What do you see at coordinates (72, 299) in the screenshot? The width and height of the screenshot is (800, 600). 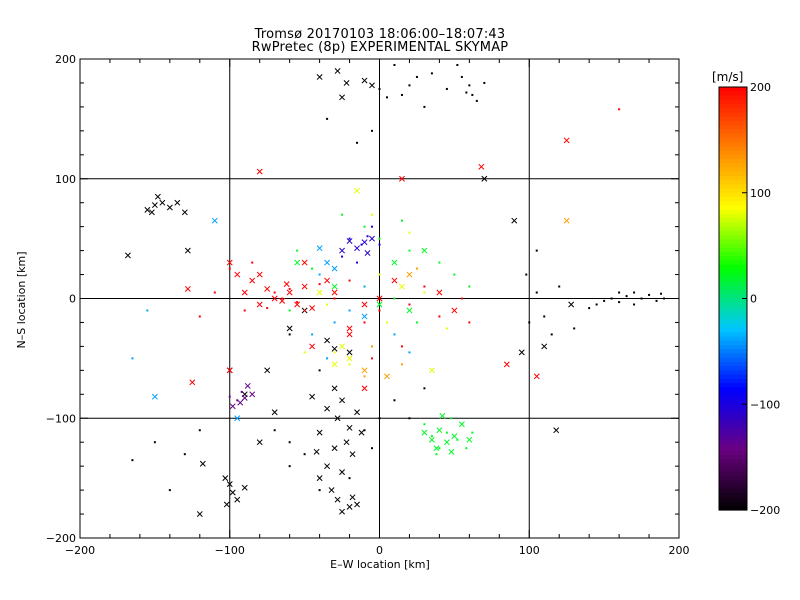 I see `y-tick-label: 0` at bounding box center [72, 299].